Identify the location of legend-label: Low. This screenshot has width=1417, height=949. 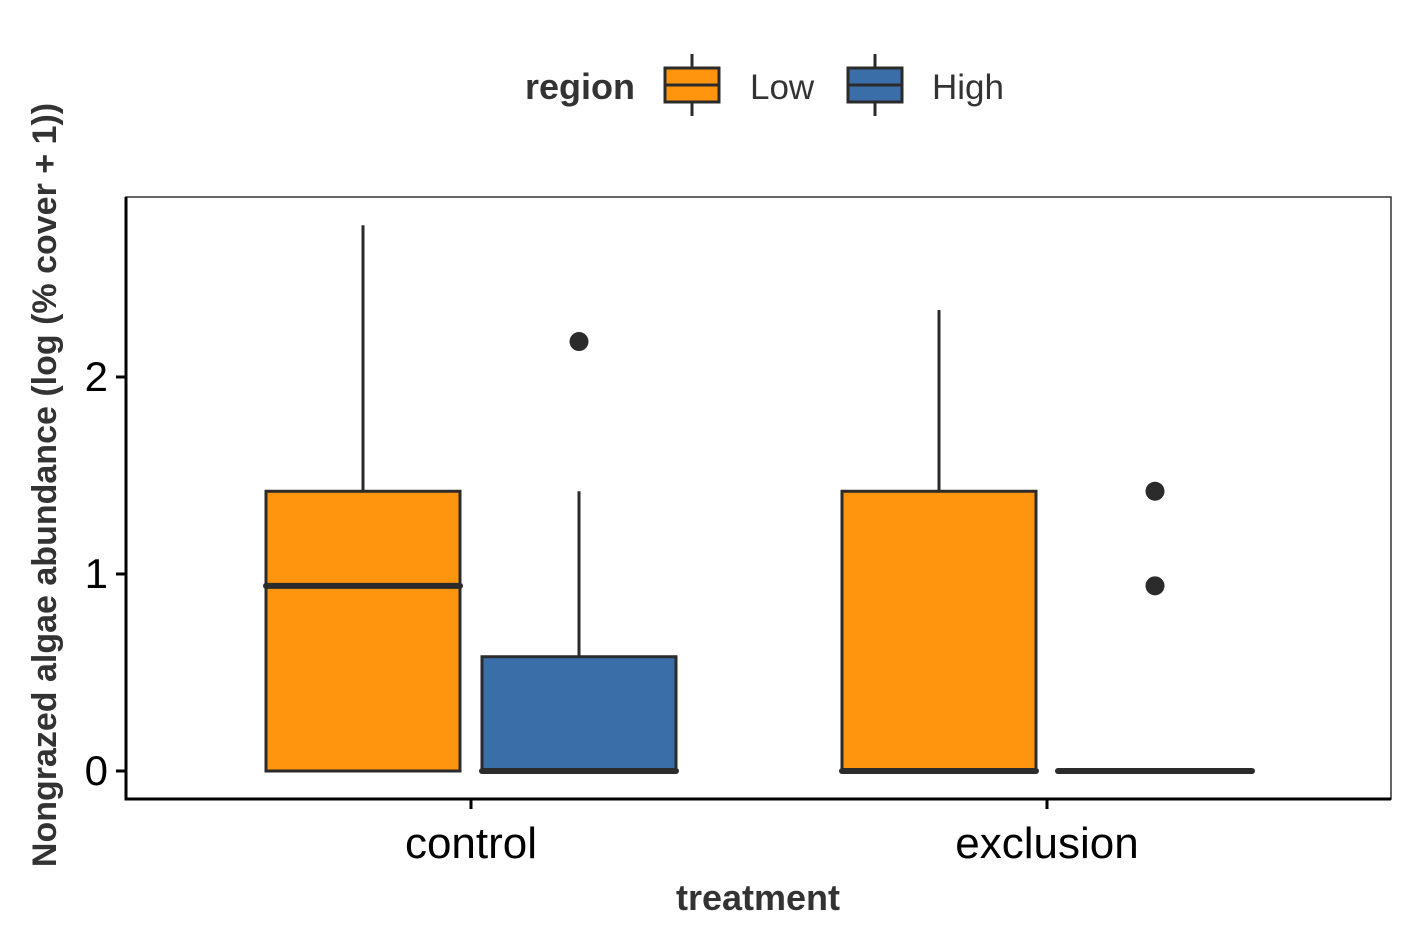
(782, 87).